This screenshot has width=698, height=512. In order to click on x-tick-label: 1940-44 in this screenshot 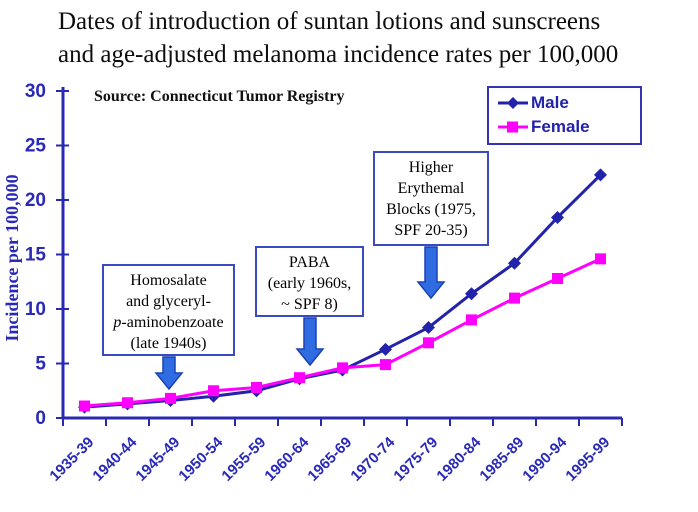, I will do `click(114, 458)`.